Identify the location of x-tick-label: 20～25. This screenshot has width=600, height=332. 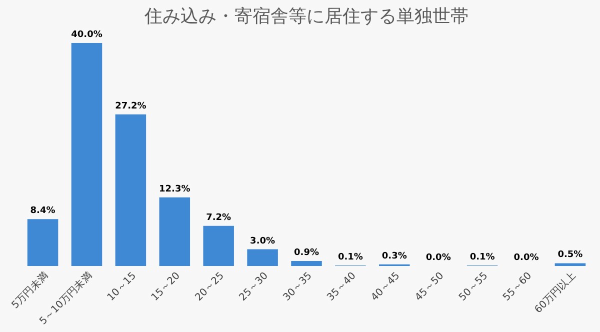
(210, 287).